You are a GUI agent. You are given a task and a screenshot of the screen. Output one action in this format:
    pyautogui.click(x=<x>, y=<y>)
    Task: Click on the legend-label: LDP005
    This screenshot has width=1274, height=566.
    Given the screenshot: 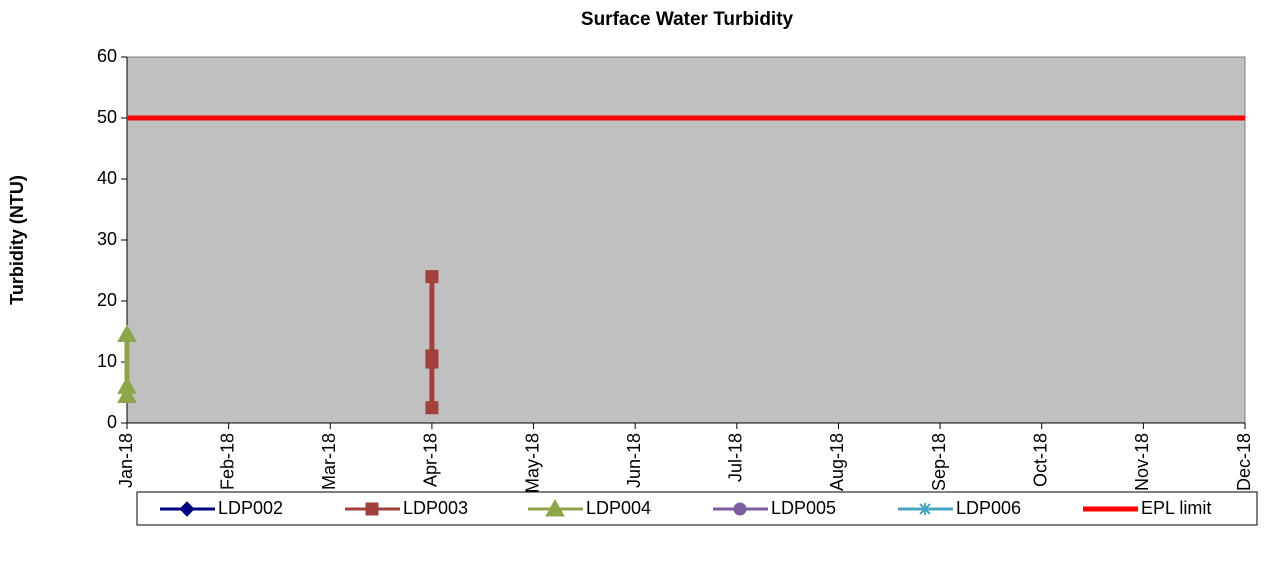 What is the action you would take?
    pyautogui.click(x=803, y=508)
    